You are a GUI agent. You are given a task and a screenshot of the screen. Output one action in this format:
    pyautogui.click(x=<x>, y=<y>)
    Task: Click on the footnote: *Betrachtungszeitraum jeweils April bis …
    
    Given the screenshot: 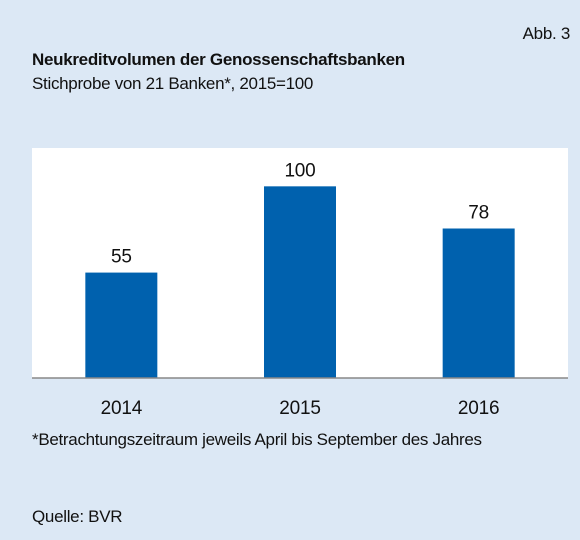 What is the action you would take?
    pyautogui.click(x=257, y=439)
    